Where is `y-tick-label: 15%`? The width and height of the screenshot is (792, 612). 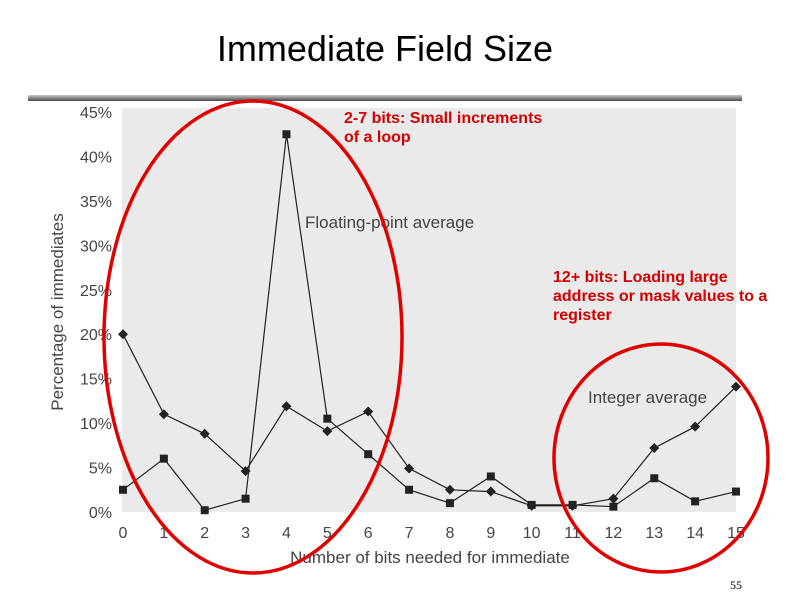 y-tick-label: 15% is located at coordinates (96, 380).